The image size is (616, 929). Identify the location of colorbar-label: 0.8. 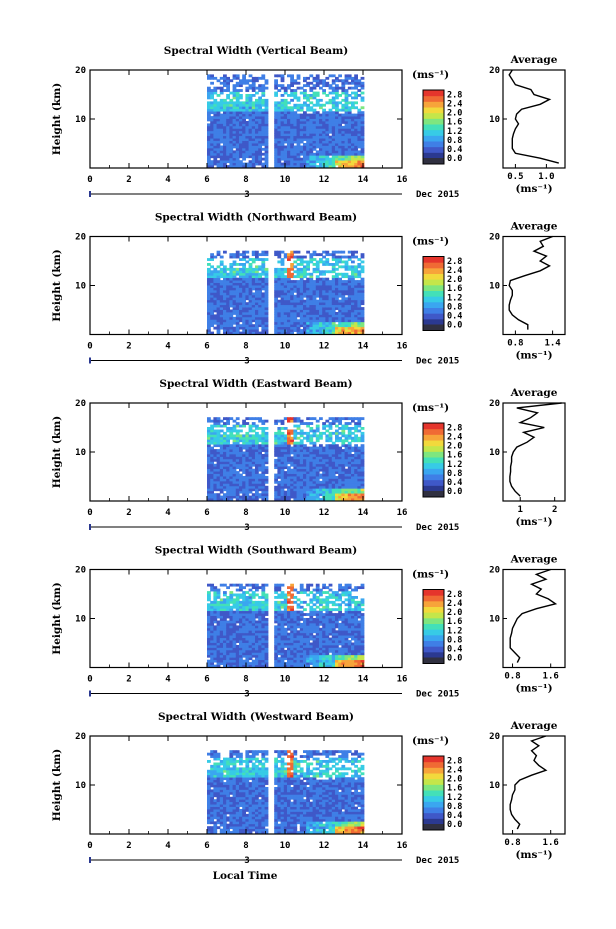
(454, 474).